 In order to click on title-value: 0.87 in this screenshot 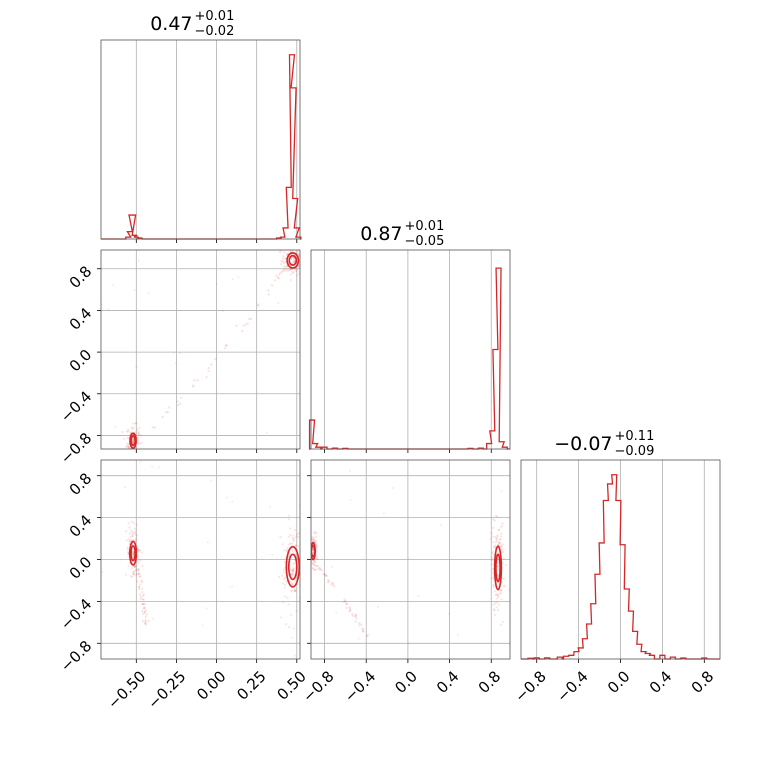, I will do `click(381, 234)`.